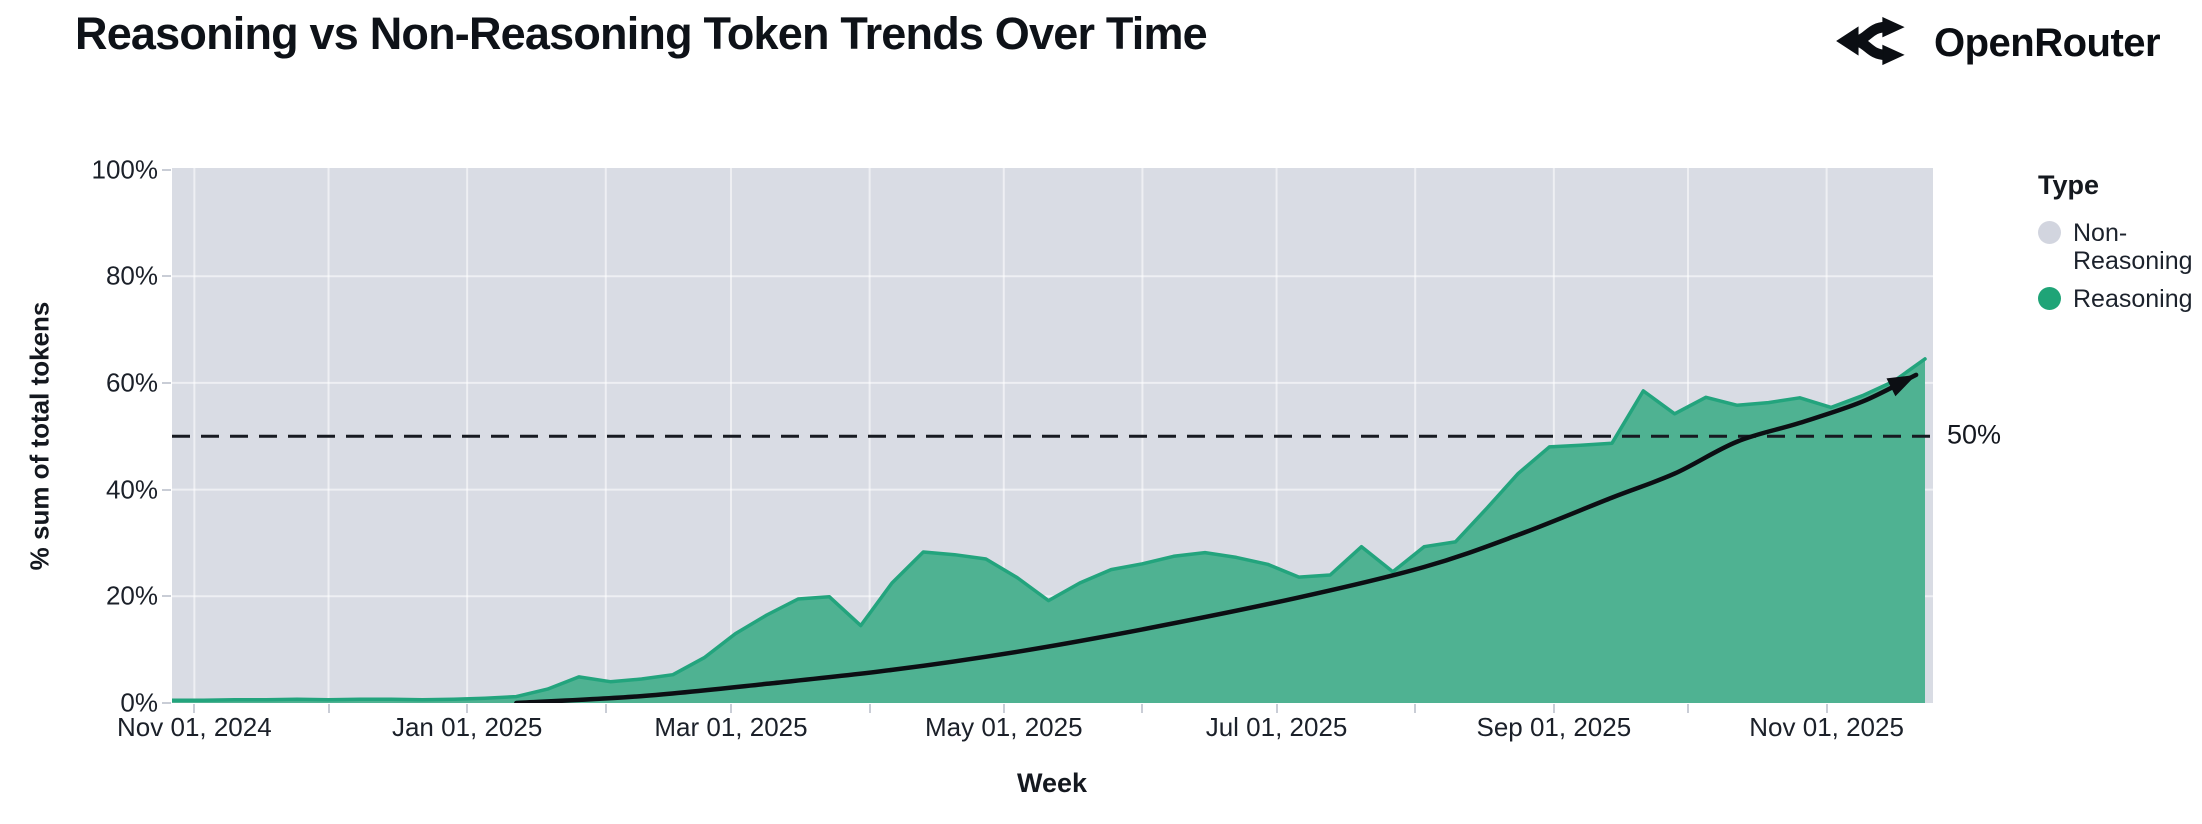 Image resolution: width=2202 pixels, height=824 pixels. What do you see at coordinates (2133, 247) in the screenshot?
I see `legend-item-label: Non-Reasoning` at bounding box center [2133, 247].